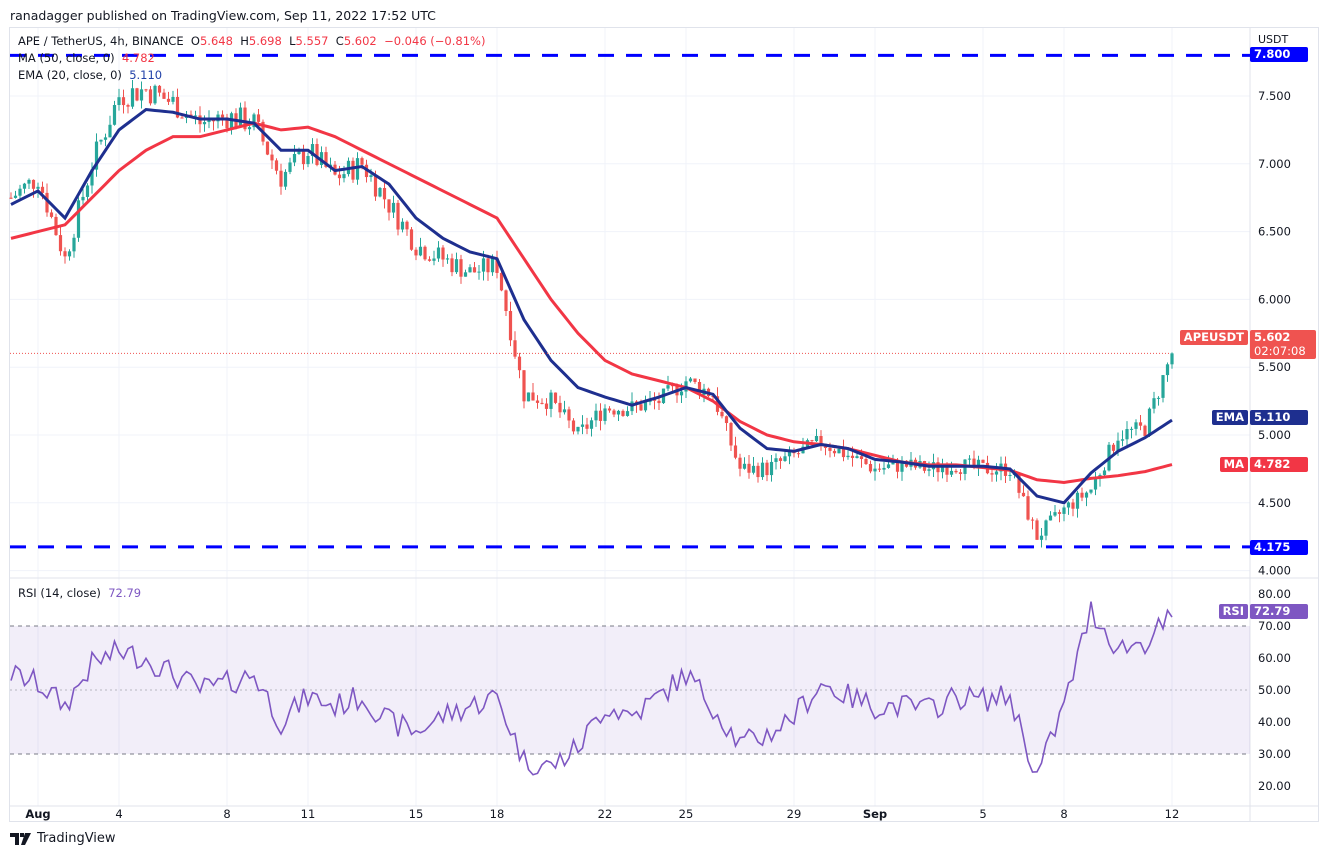 The image size is (1328, 857). Describe the element at coordinates (312, 41) in the screenshot. I see `low-value: 5.557` at that location.